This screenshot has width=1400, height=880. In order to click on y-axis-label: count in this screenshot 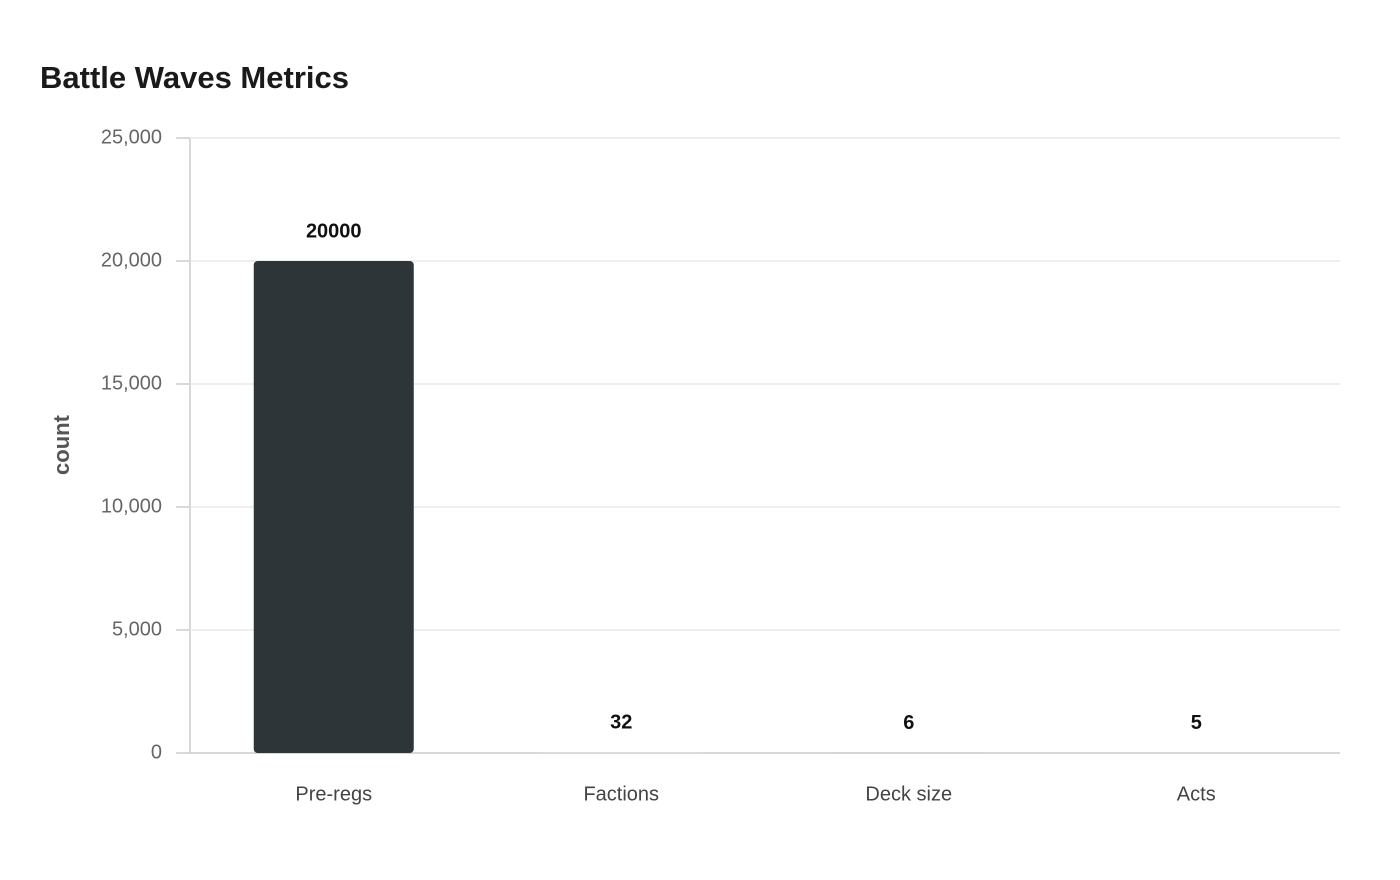, I will do `click(61, 444)`.